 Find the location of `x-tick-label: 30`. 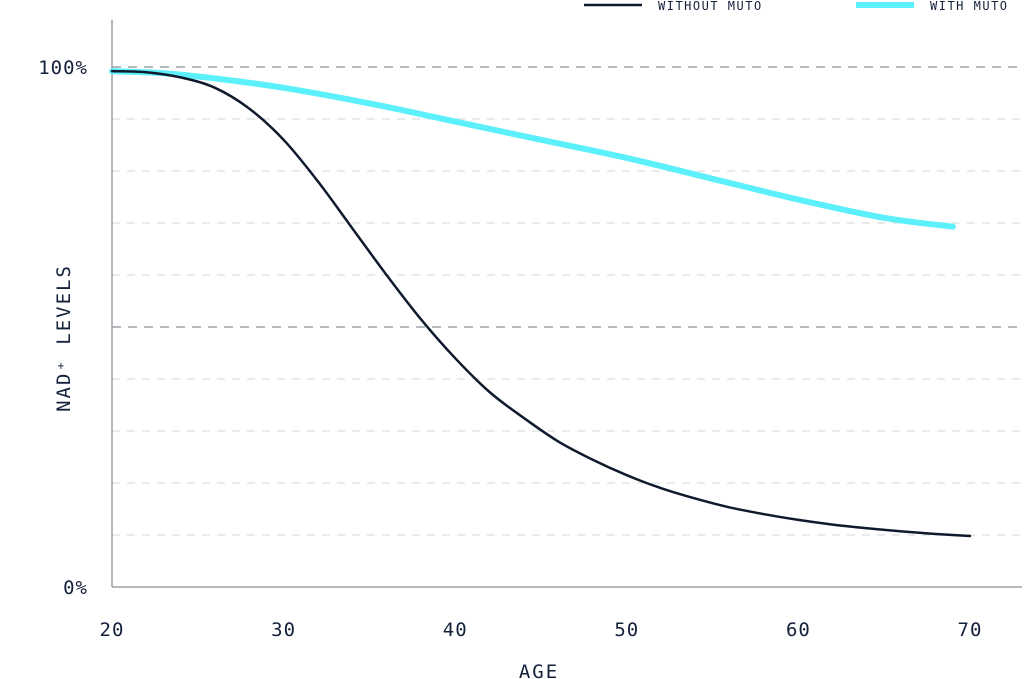

x-tick-label: 30 is located at coordinates (283, 630).